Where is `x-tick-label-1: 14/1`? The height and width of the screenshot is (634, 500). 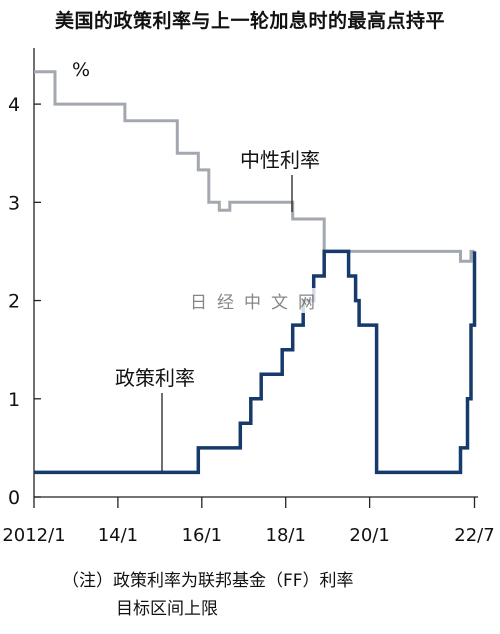
x-tick-label-1: 14/1 is located at coordinates (118, 535).